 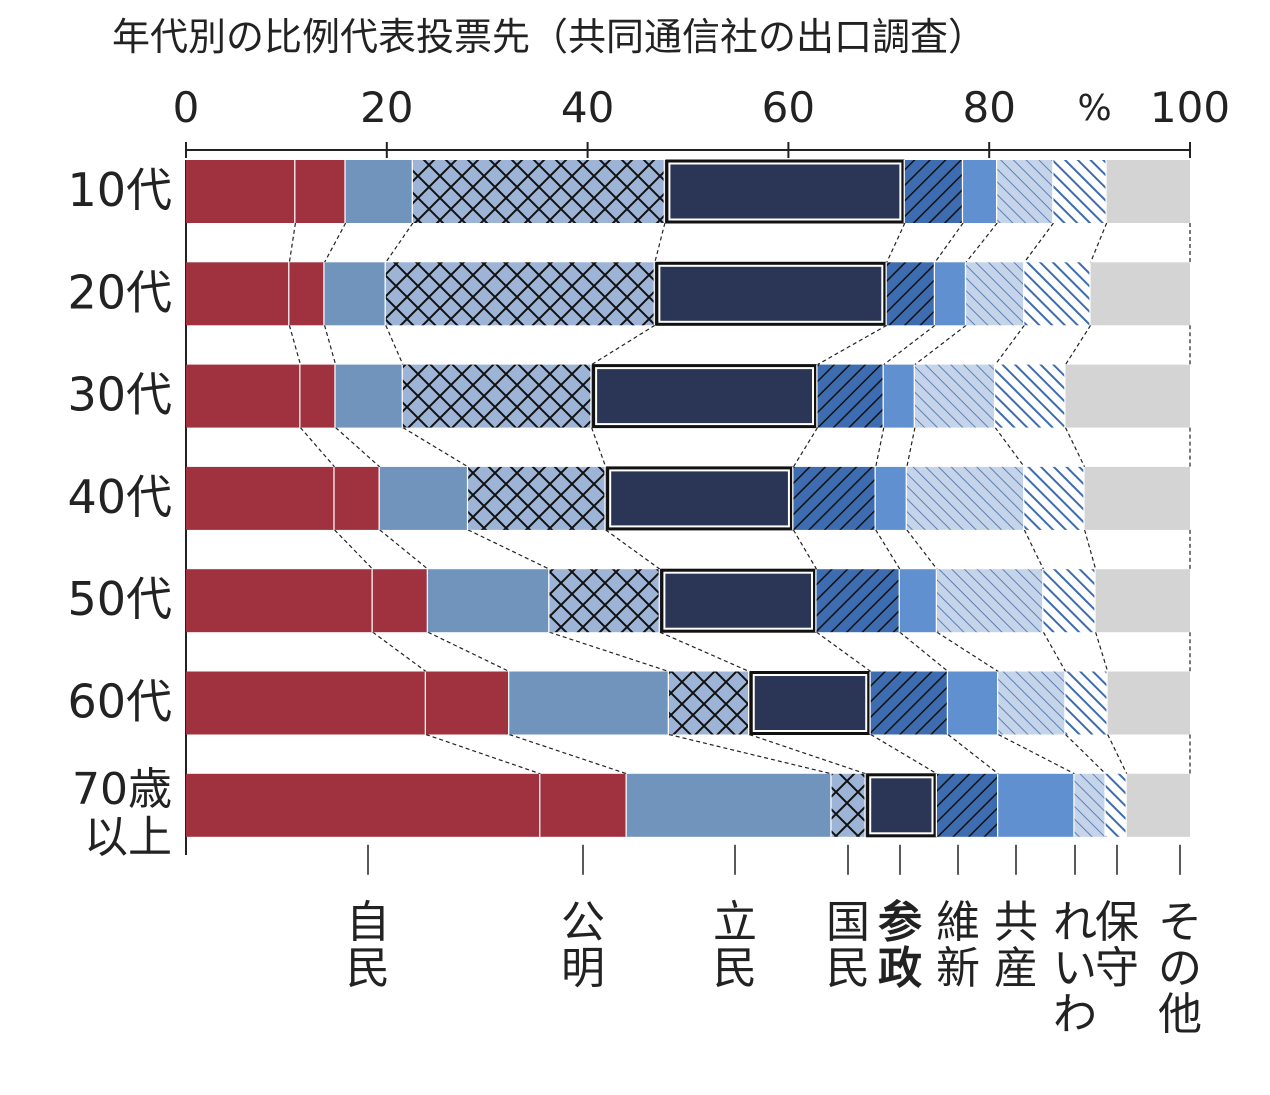 What do you see at coordinates (186, 107) in the screenshot?
I see `x-tick-label: 0` at bounding box center [186, 107].